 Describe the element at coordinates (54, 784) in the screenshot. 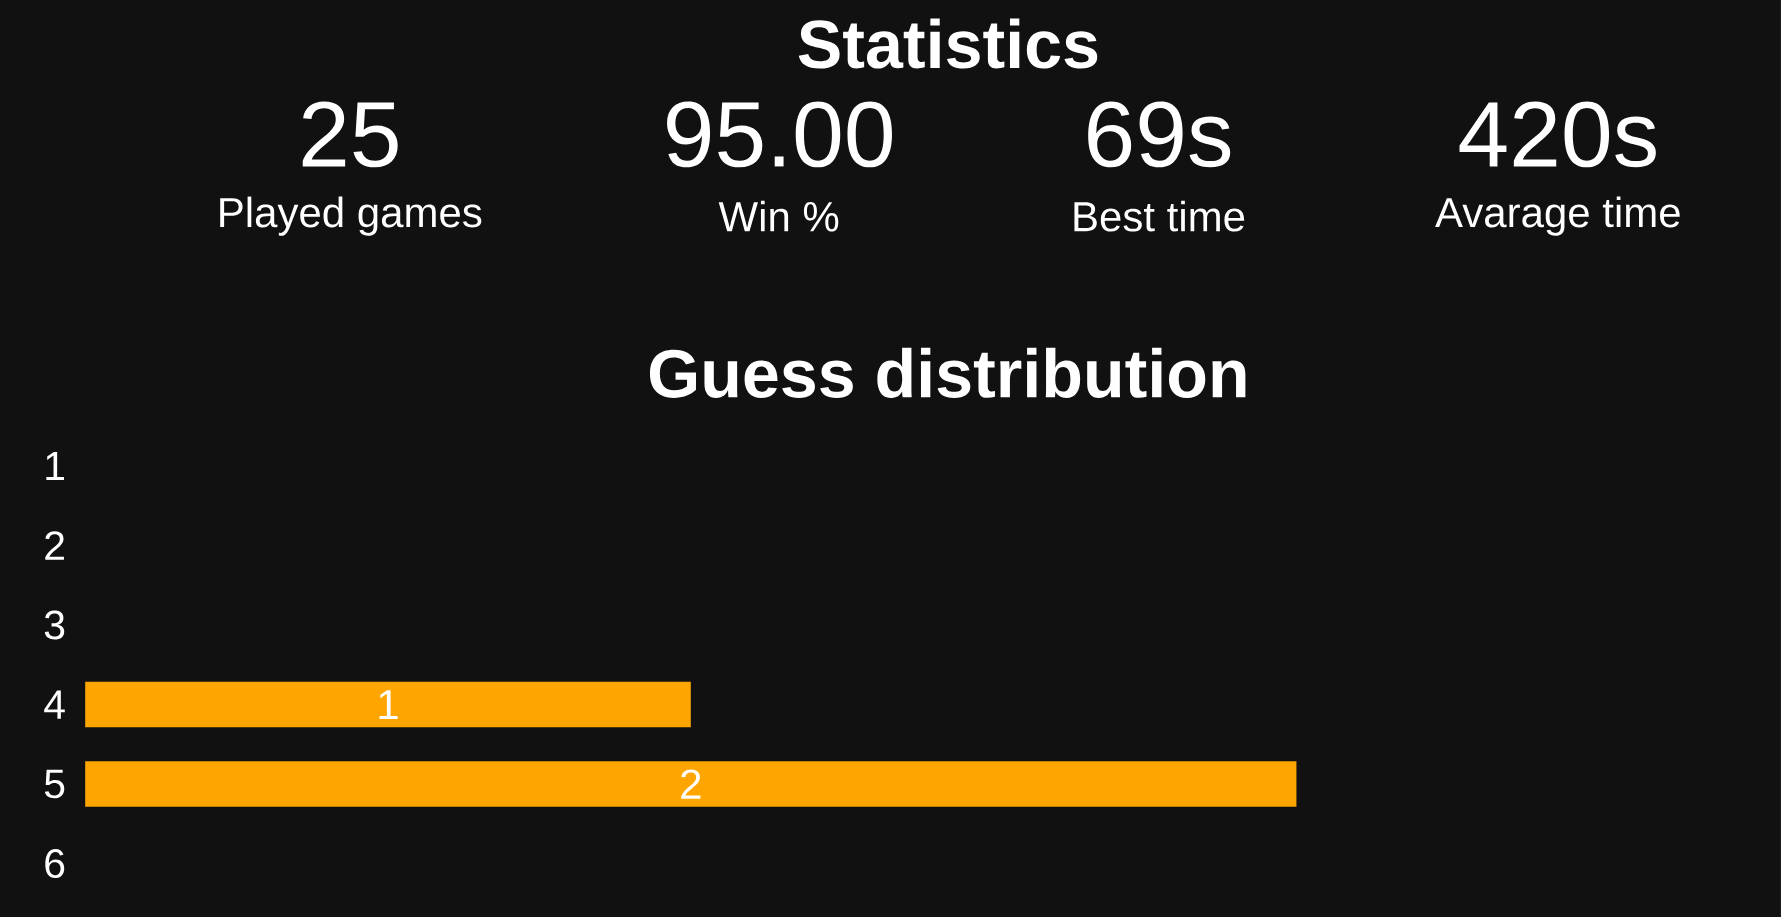

I see `y-tick-label: 5` at that location.